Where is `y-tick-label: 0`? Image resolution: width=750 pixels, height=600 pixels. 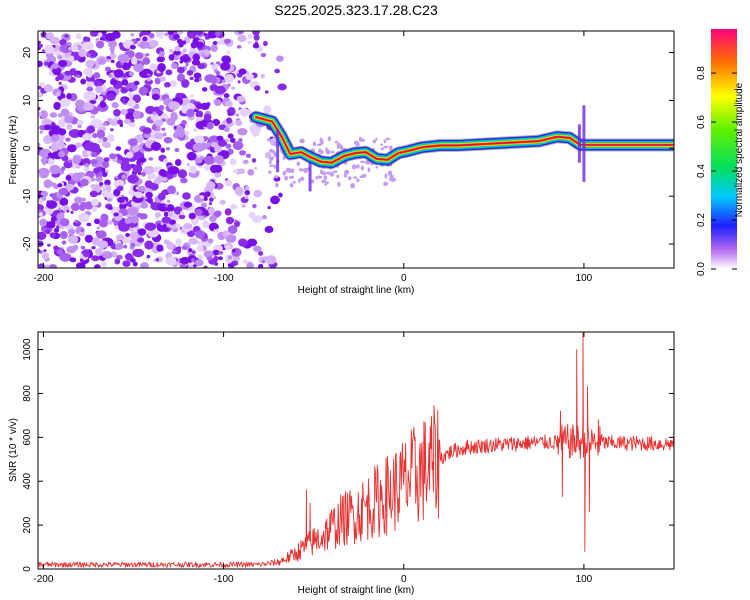 y-tick-label: 0 is located at coordinates (27, 569).